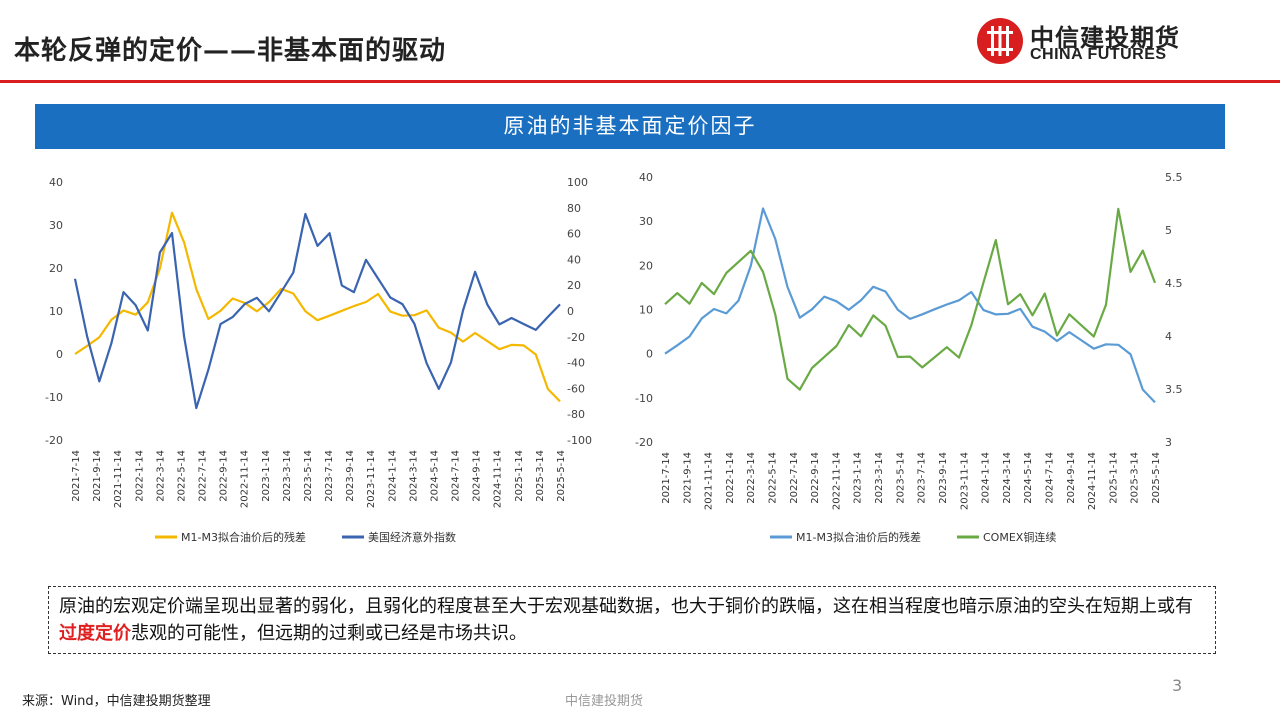  I want to click on y-right-tick-label: 3.5, so click(1174, 389).